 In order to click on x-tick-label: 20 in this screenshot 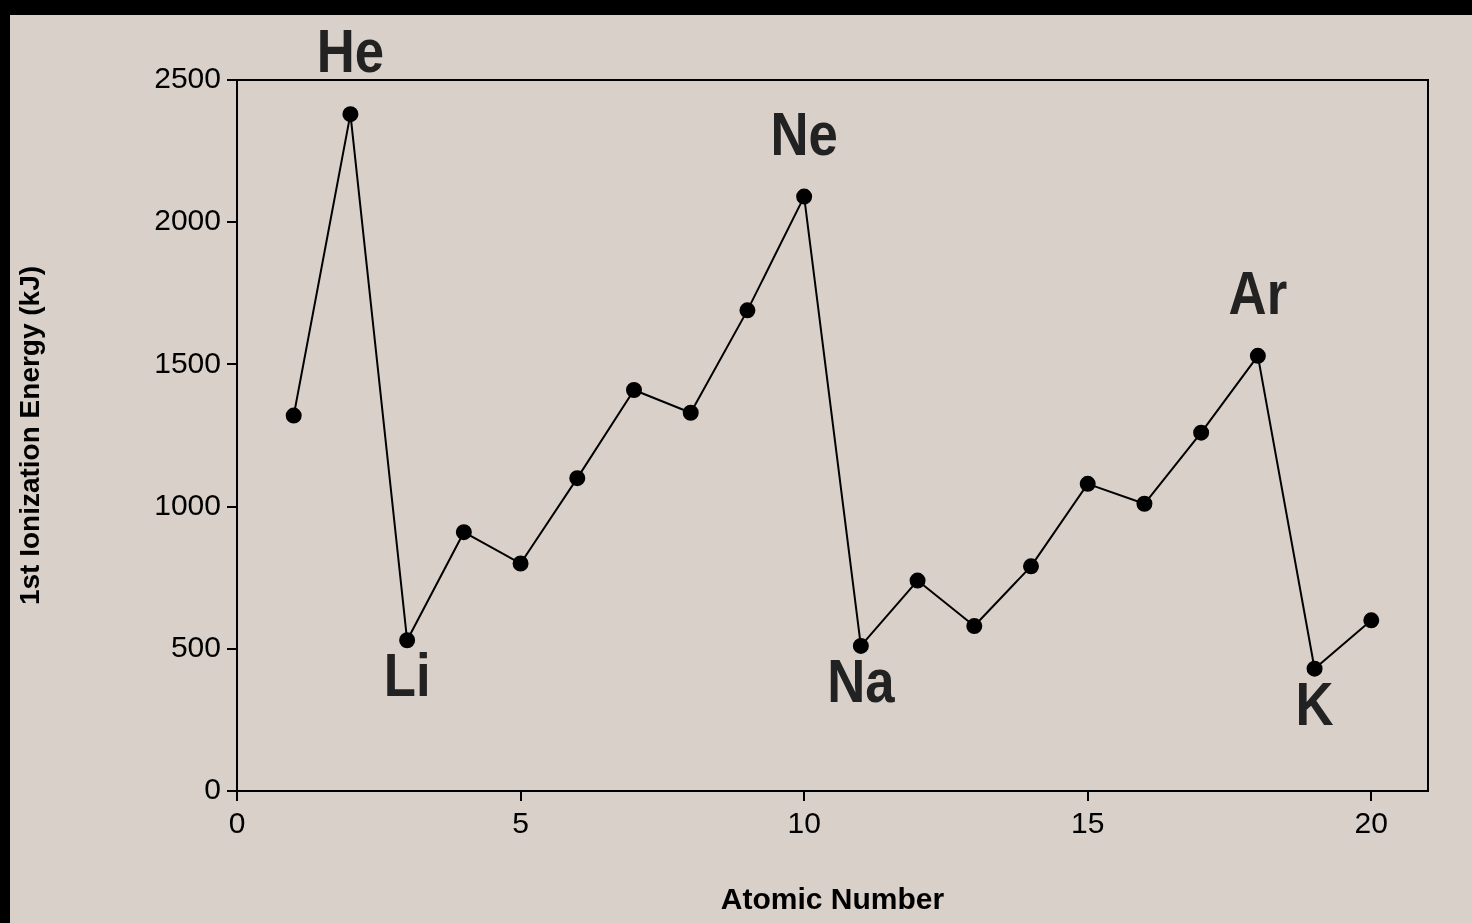, I will do `click(1371, 823)`.